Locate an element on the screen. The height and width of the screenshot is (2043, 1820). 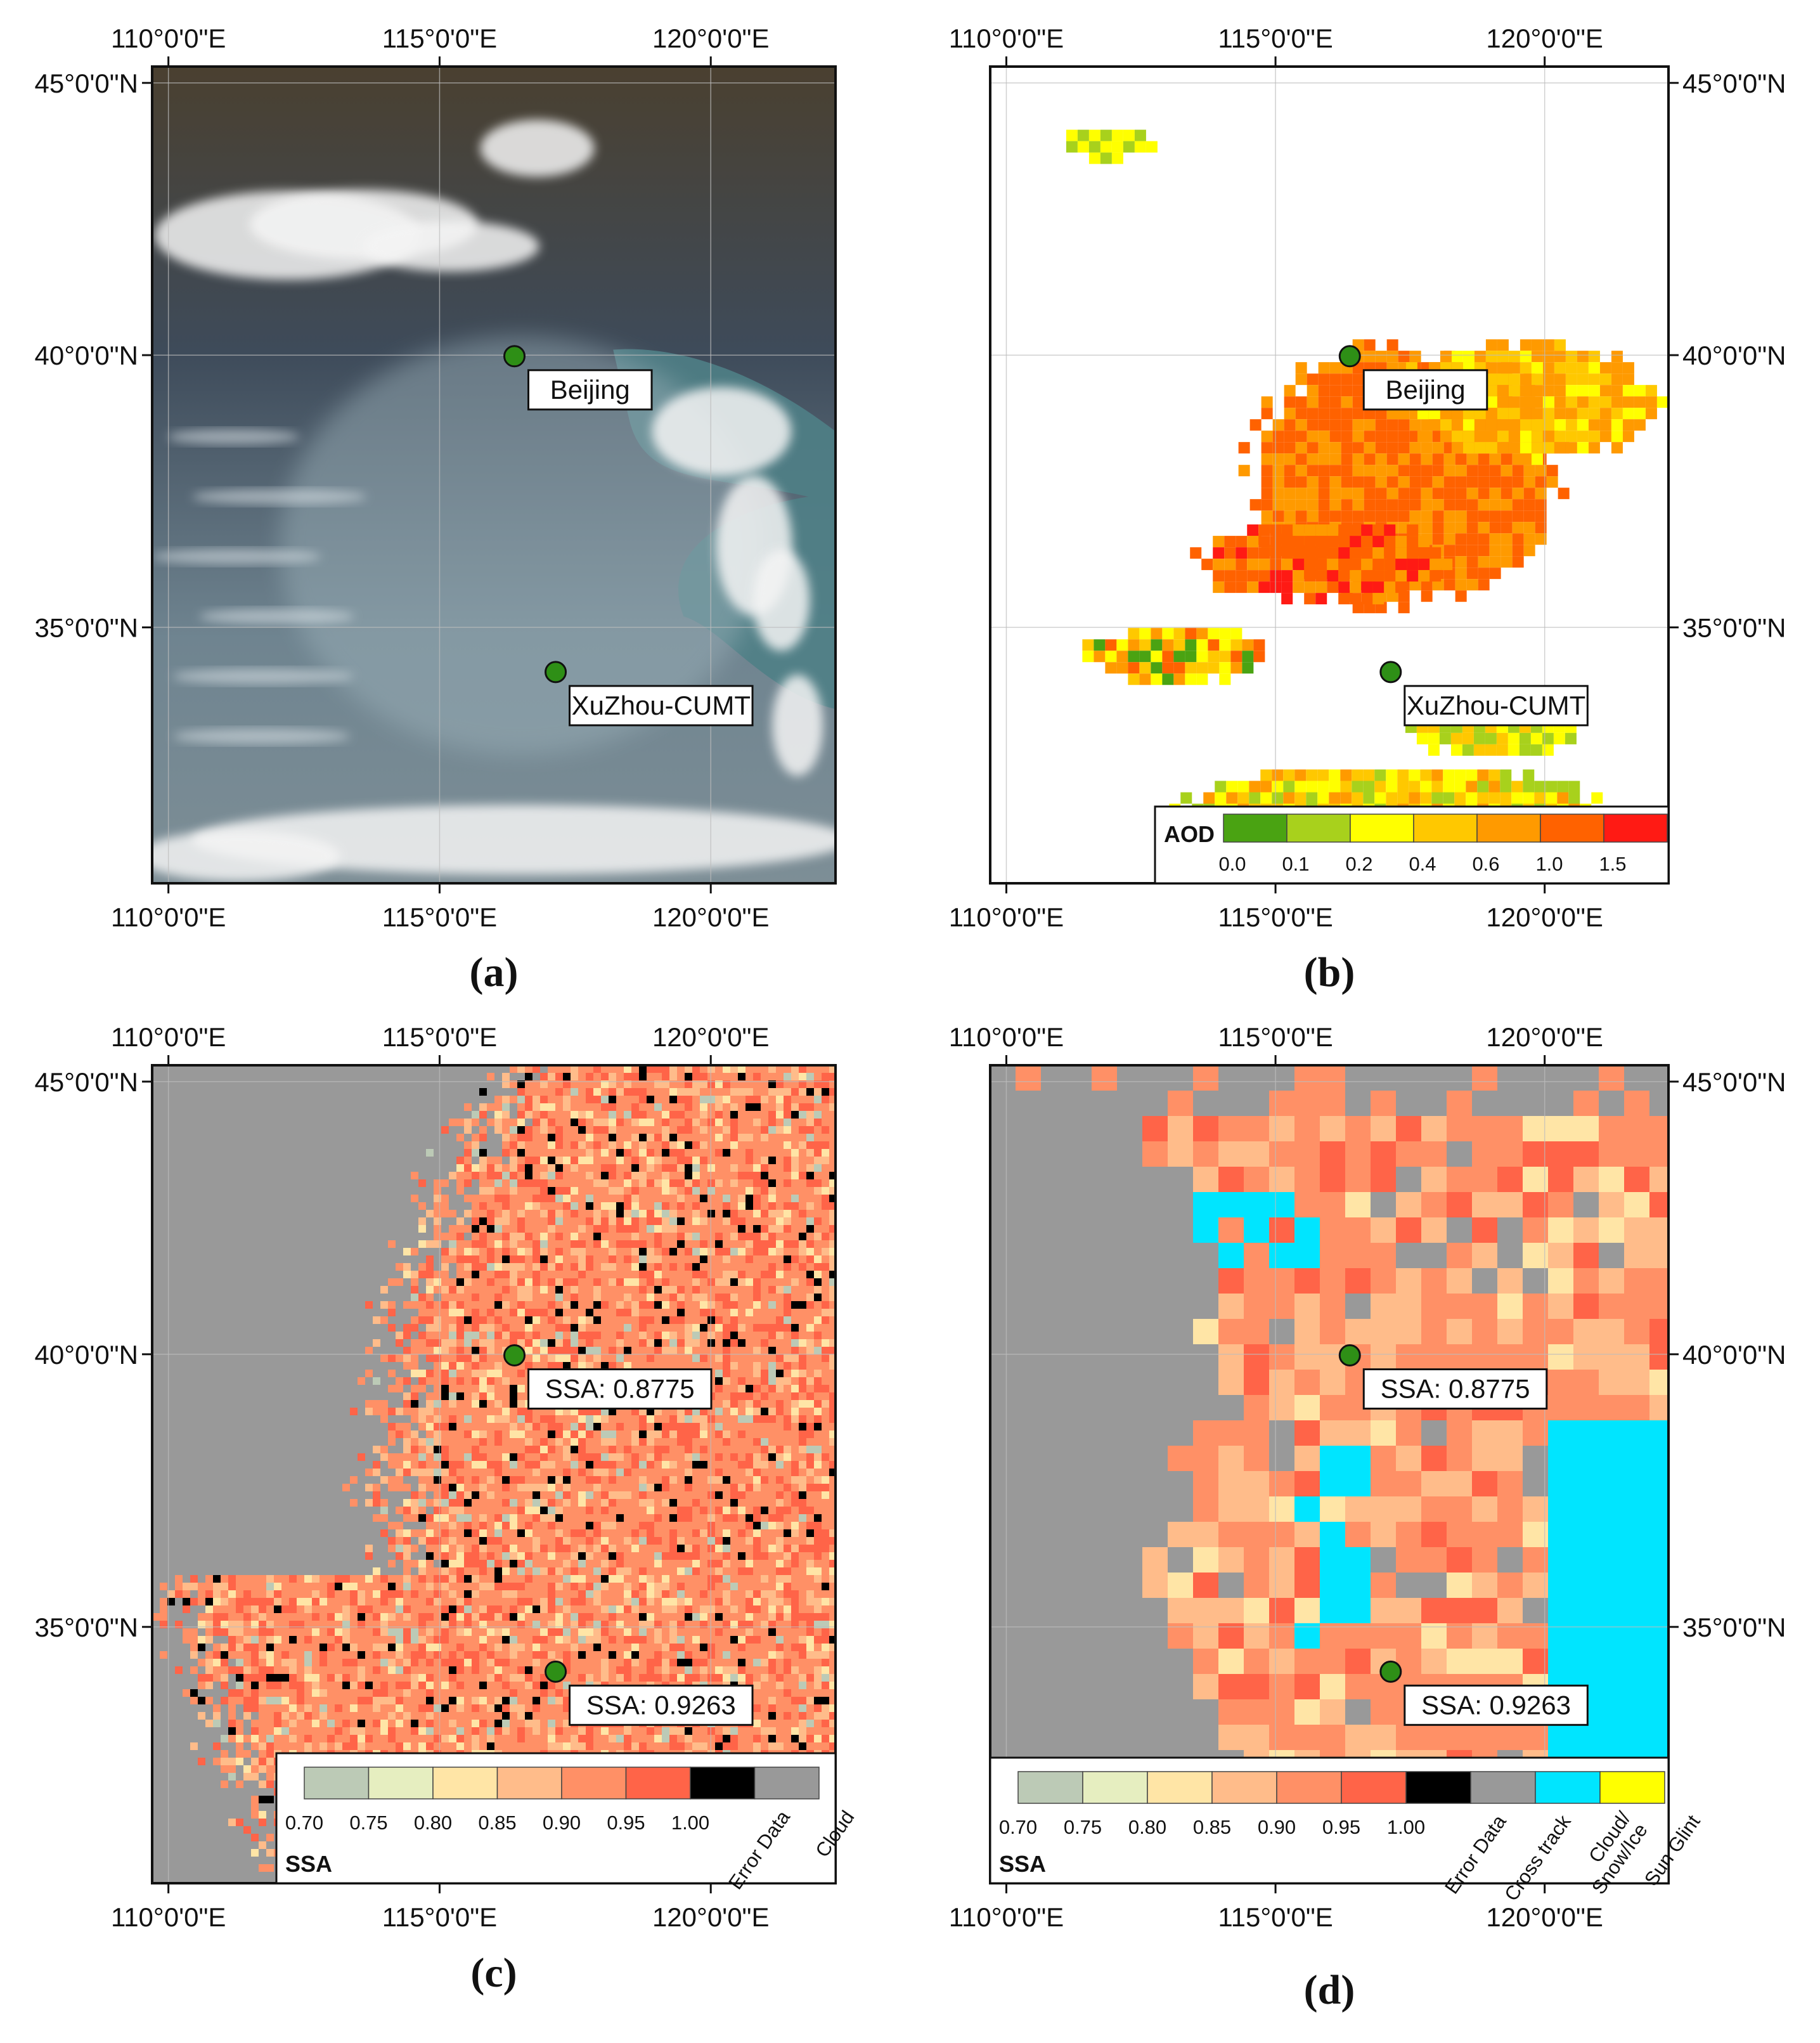
legend-swatch is located at coordinates (1382, 828).